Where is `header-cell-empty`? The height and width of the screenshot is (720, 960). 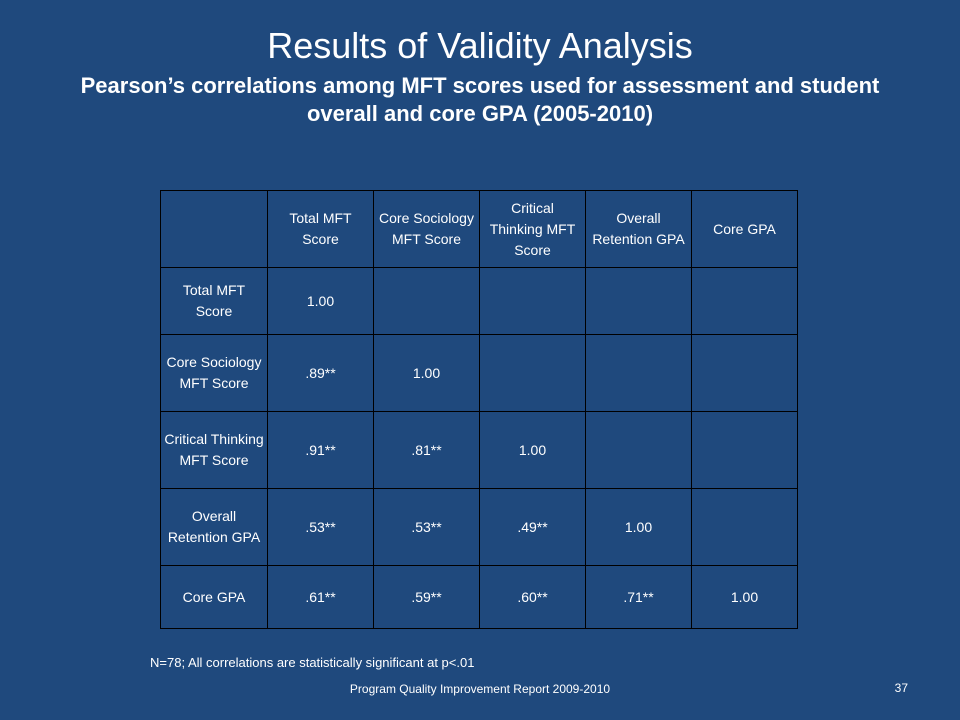
header-cell-empty is located at coordinates (214, 229).